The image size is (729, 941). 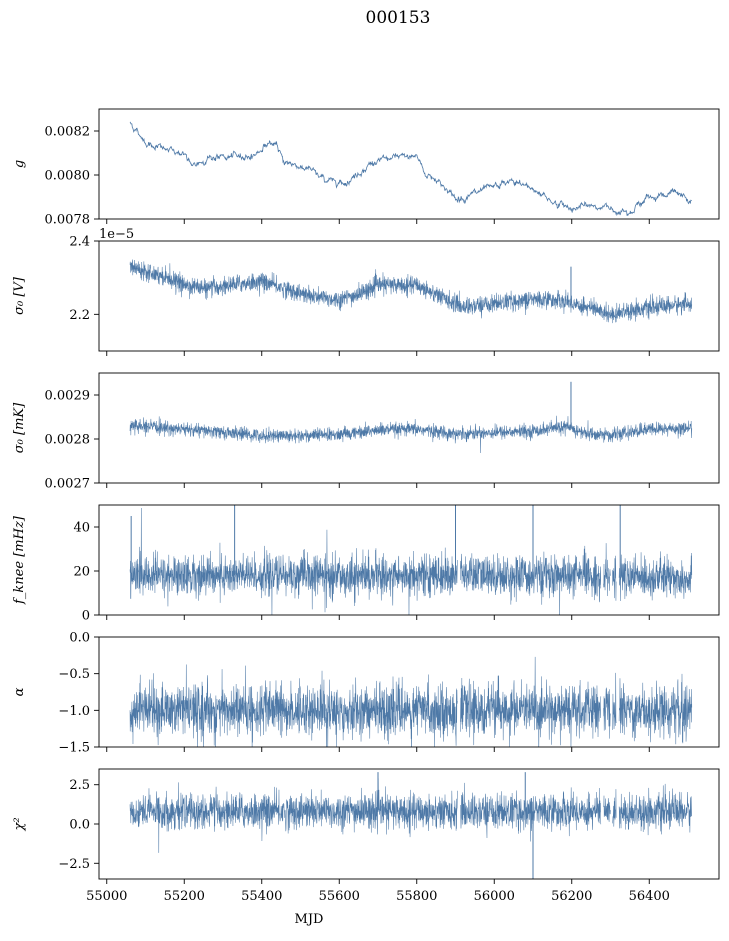 I want to click on panel-5: −1.5 −1.0 −0.5 0.0 α, so click(x=366, y=693).